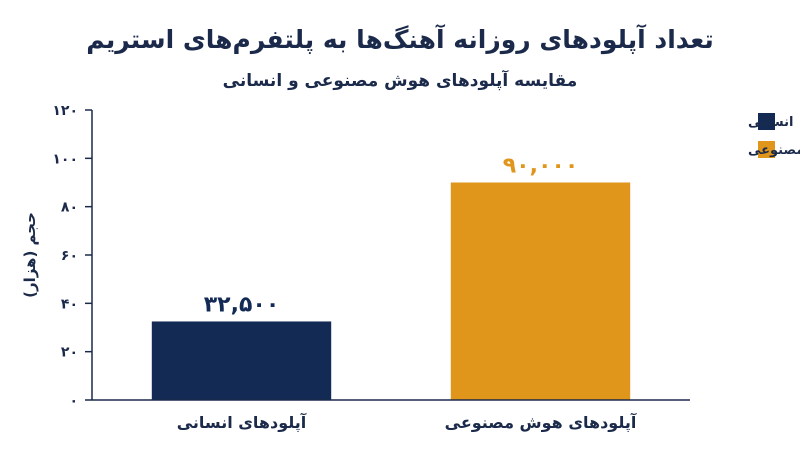 The height and width of the screenshot is (451, 800). What do you see at coordinates (65, 111) in the screenshot?
I see `y-tick-label: ۱۲۰` at bounding box center [65, 111].